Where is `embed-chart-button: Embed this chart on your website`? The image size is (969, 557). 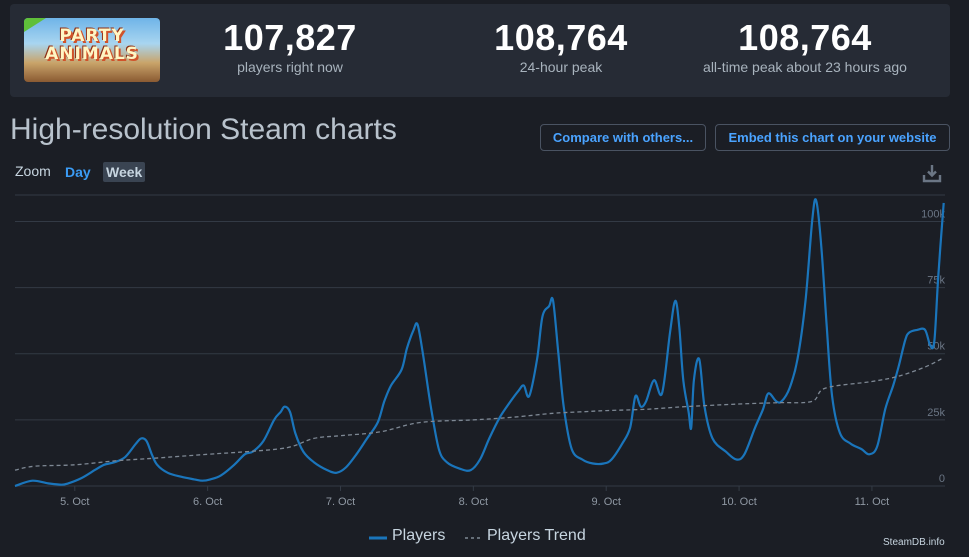 embed-chart-button: Embed this chart on your website is located at coordinates (832, 137).